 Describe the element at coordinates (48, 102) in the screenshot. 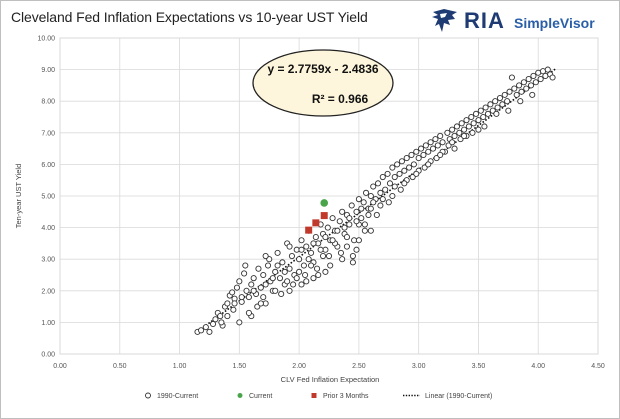

I see `y-tick-label: 8.00` at that location.